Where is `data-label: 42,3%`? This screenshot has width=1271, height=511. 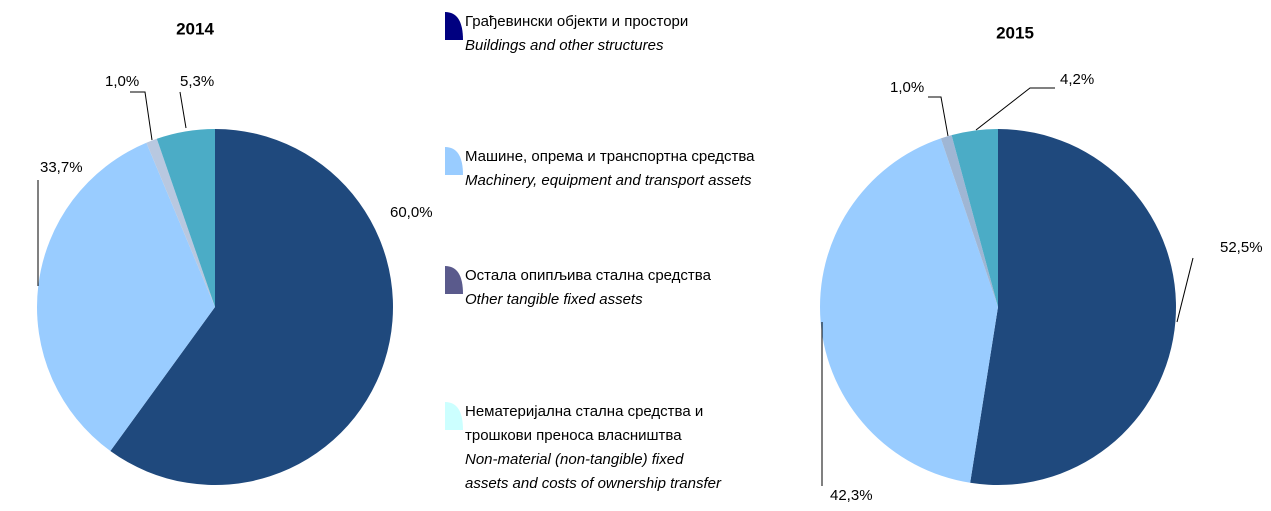
data-label: 42,3% is located at coordinates (851, 495).